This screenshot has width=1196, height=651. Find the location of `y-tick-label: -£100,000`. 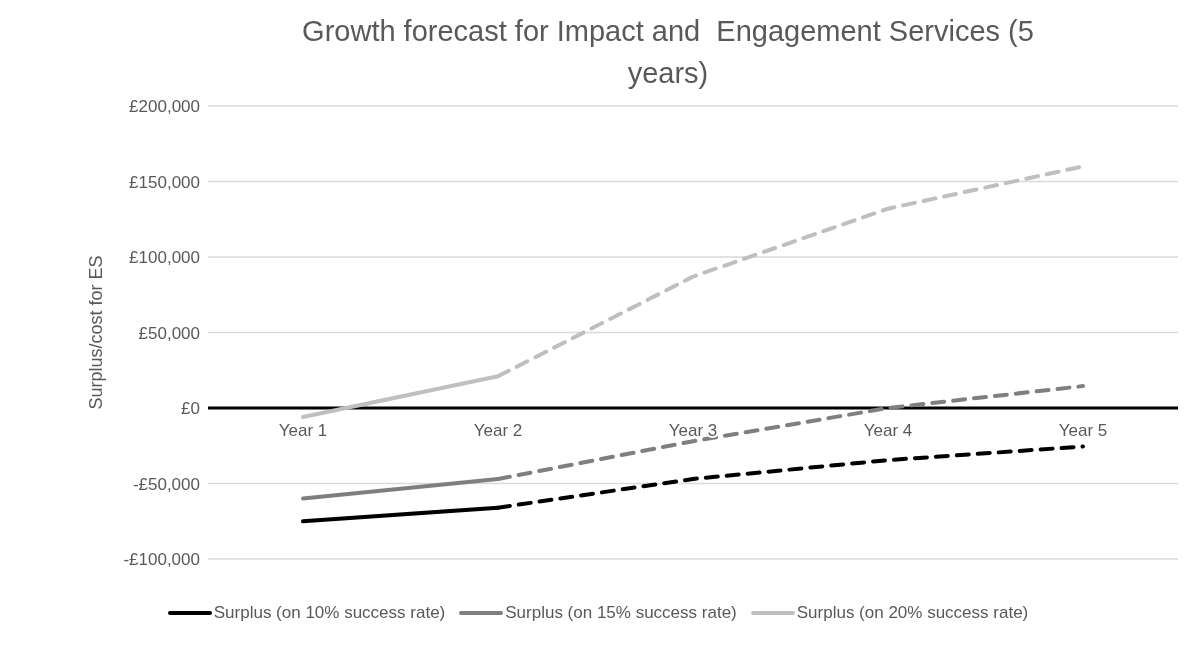

y-tick-label: -£100,000 is located at coordinates (161, 560).